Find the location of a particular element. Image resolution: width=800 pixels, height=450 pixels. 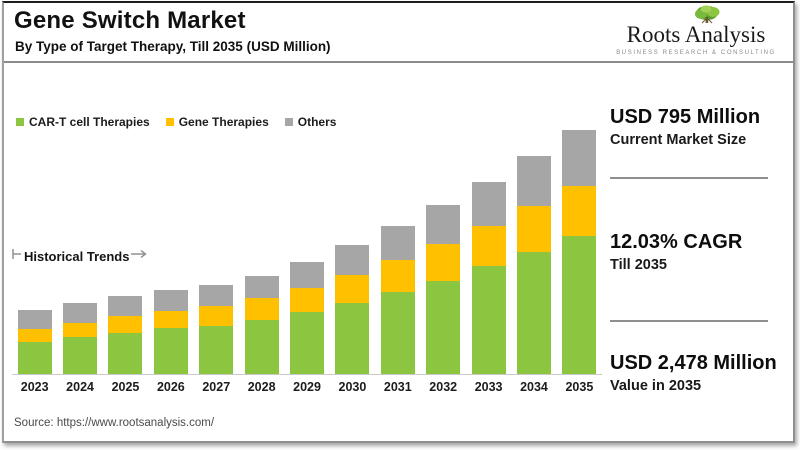

bar-segment-car-t-cell-therapies-2028 is located at coordinates (261, 346).